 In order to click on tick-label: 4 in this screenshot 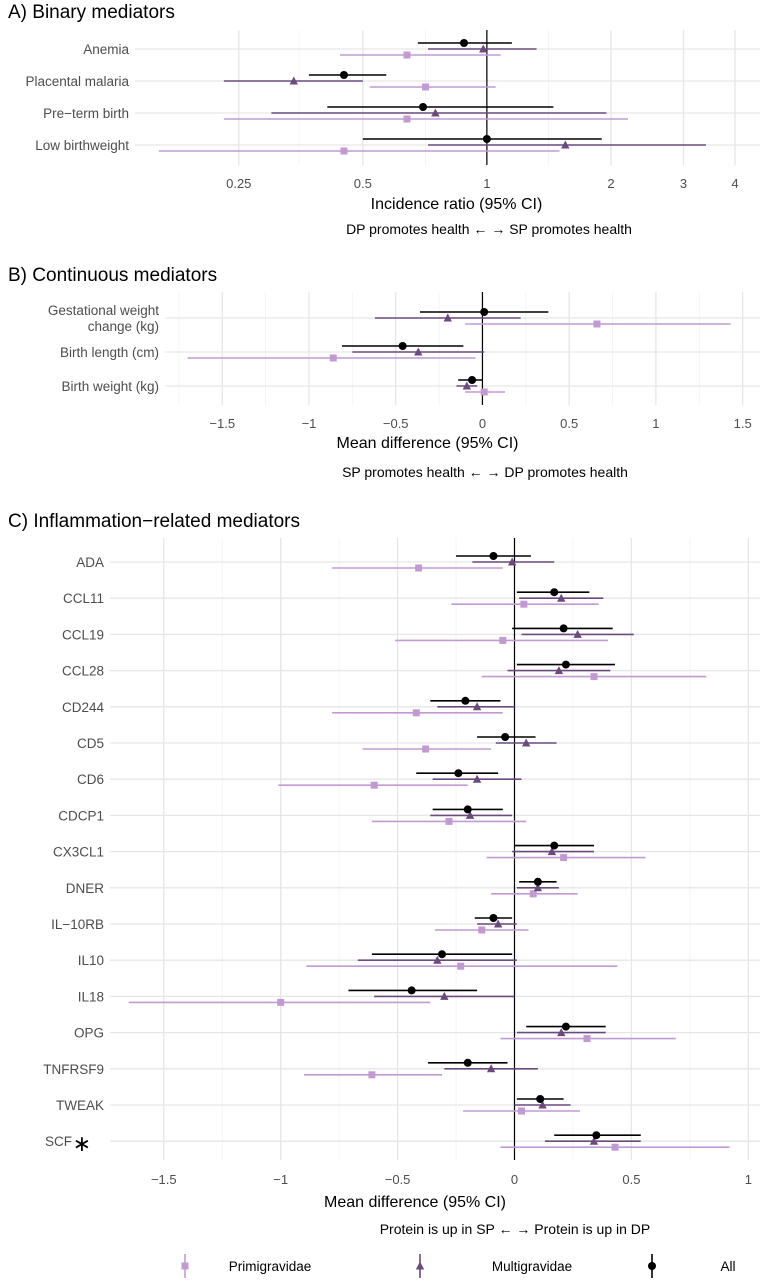, I will do `click(734, 183)`.